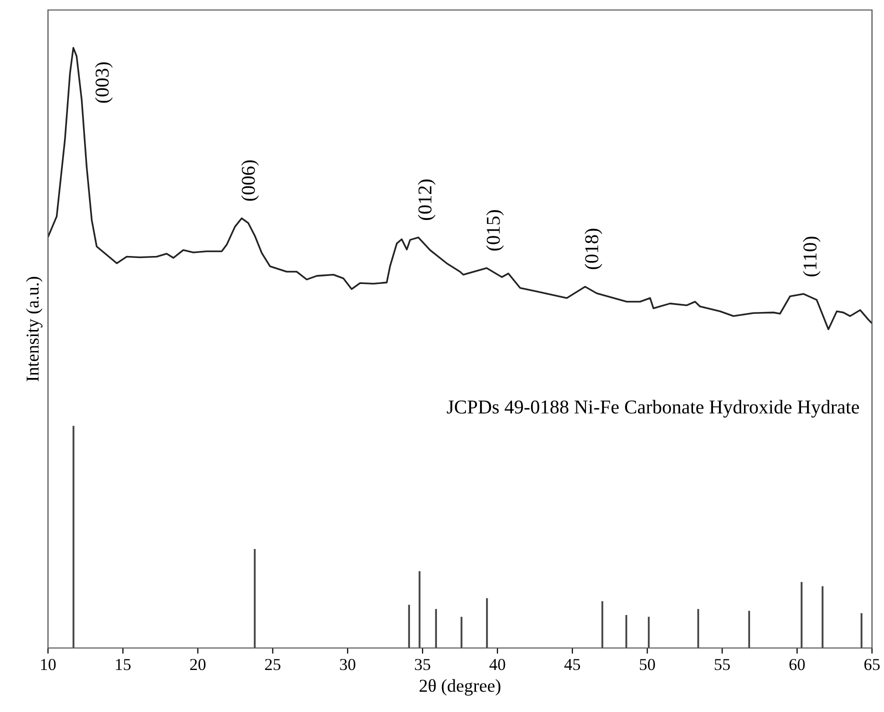  Describe the element at coordinates (250, 180) in the screenshot. I see `annotation: (006)` at that location.